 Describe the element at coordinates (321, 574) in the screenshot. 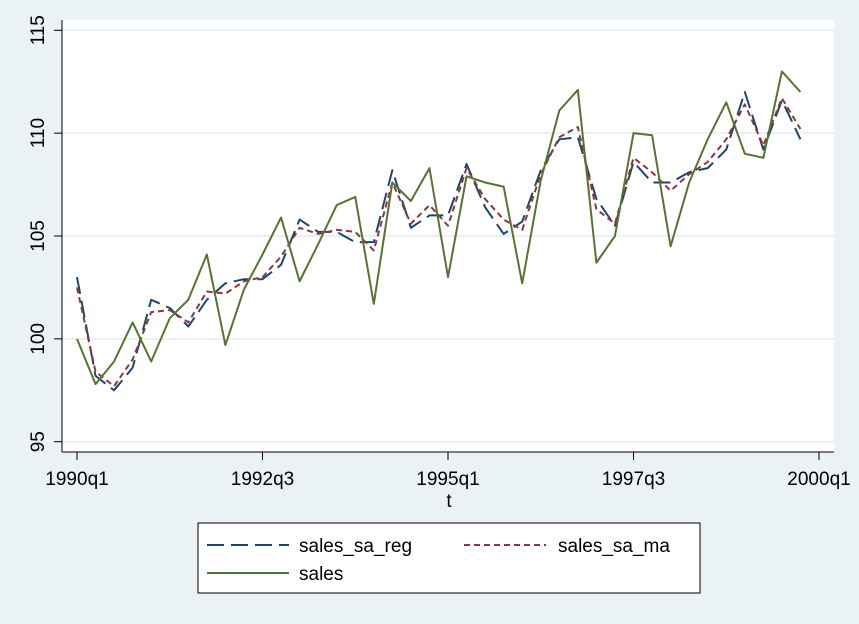

I see `legend-label-sales: sales` at that location.